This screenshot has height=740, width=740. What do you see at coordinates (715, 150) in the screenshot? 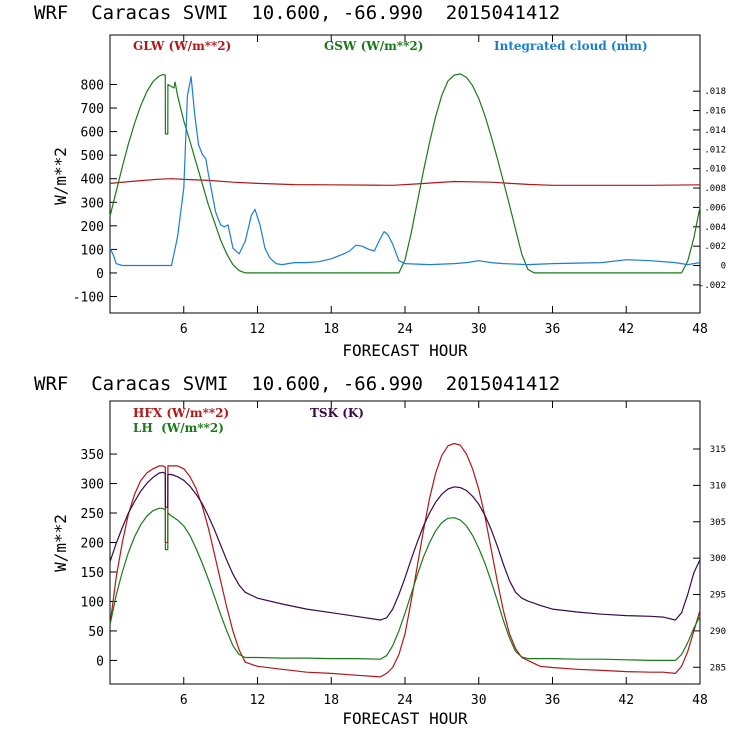
I see `y2-tick-label: .012` at bounding box center [715, 150].